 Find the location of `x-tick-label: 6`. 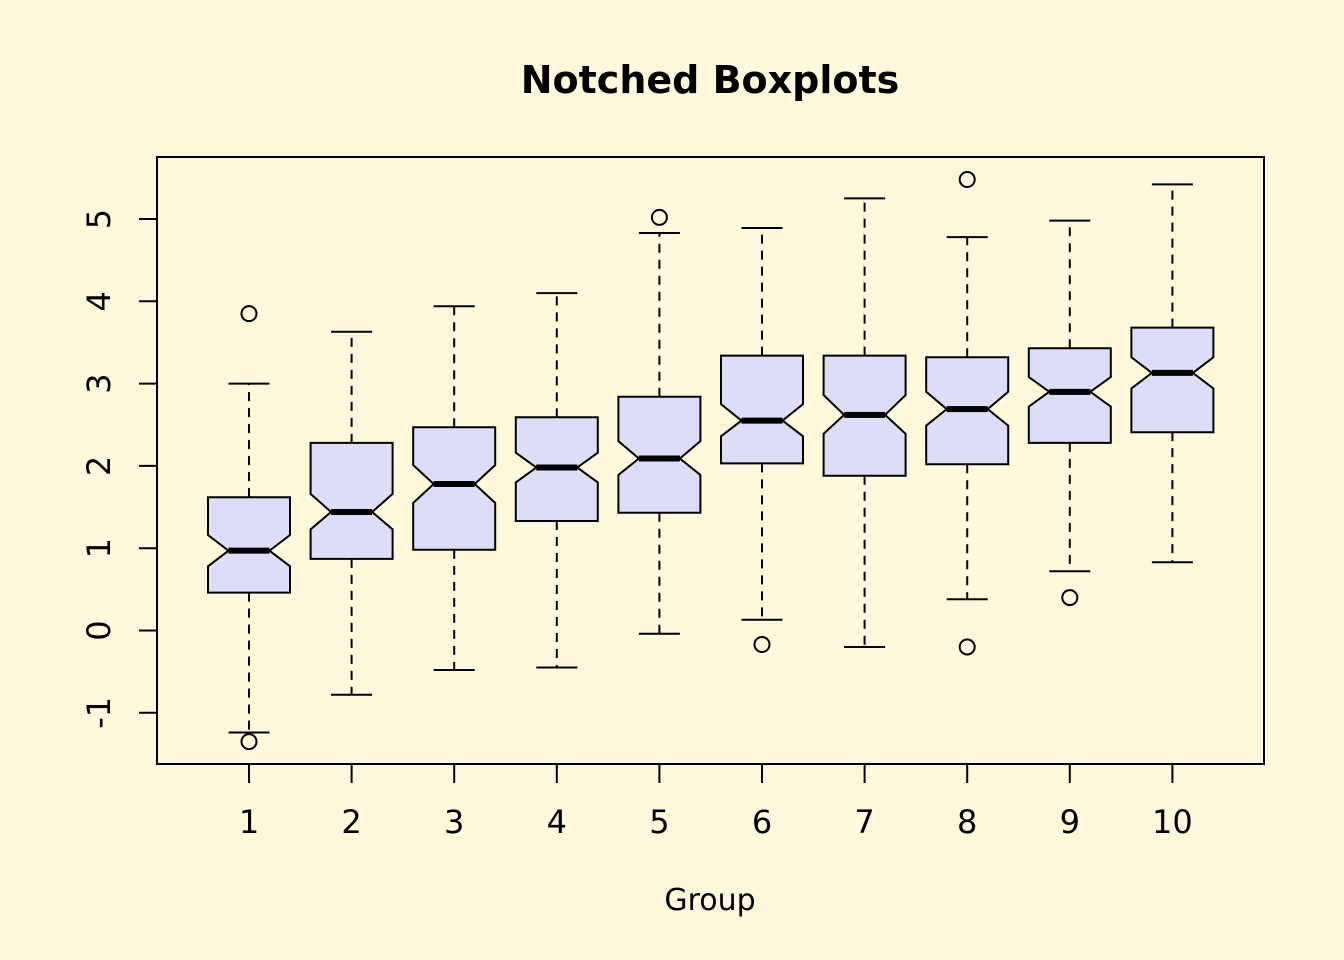

x-tick-label: 6 is located at coordinates (762, 822).